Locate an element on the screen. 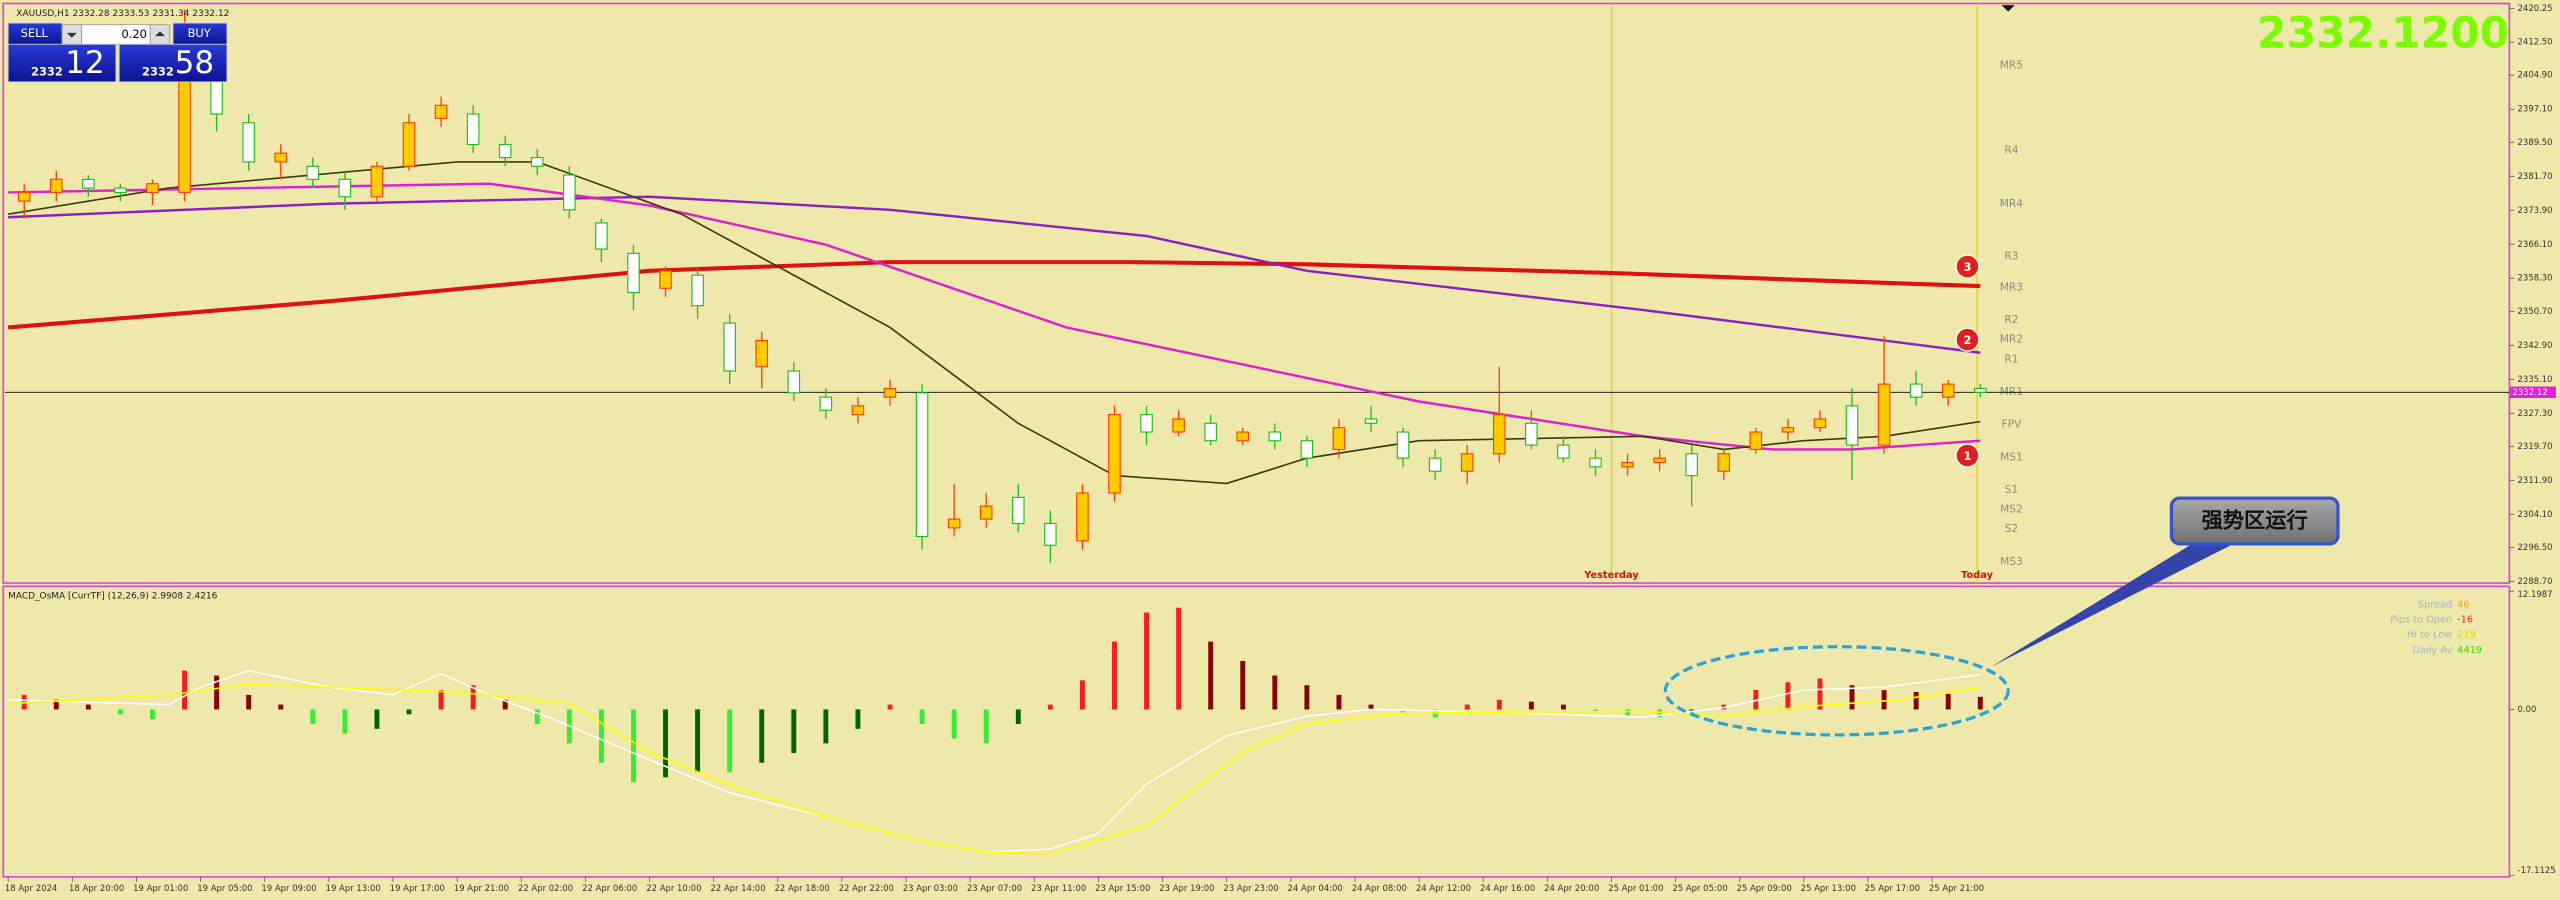 The image size is (2560, 900). y-tick-label: 2397.10 is located at coordinates (2535, 109).